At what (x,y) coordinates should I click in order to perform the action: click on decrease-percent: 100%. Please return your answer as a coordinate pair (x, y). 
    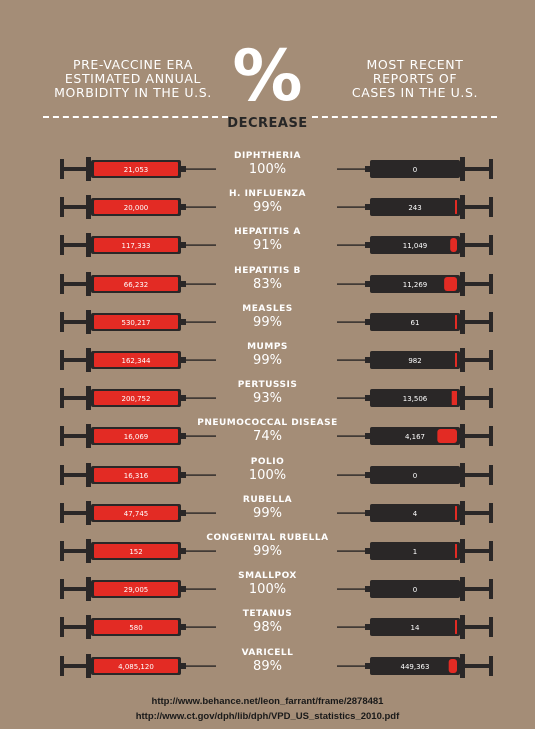
    Looking at the image, I should click on (267, 590).